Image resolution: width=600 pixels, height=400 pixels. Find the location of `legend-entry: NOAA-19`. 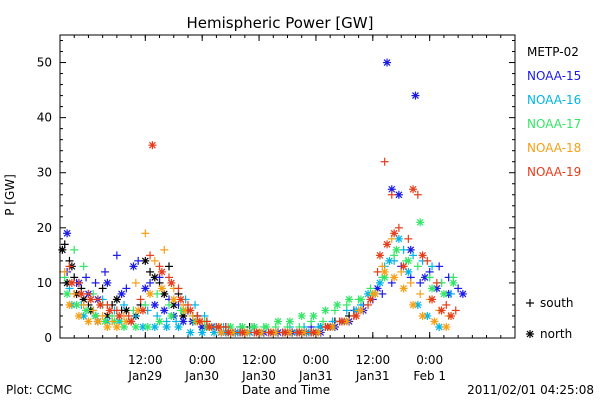

legend-entry: NOAA-19 is located at coordinates (554, 172).